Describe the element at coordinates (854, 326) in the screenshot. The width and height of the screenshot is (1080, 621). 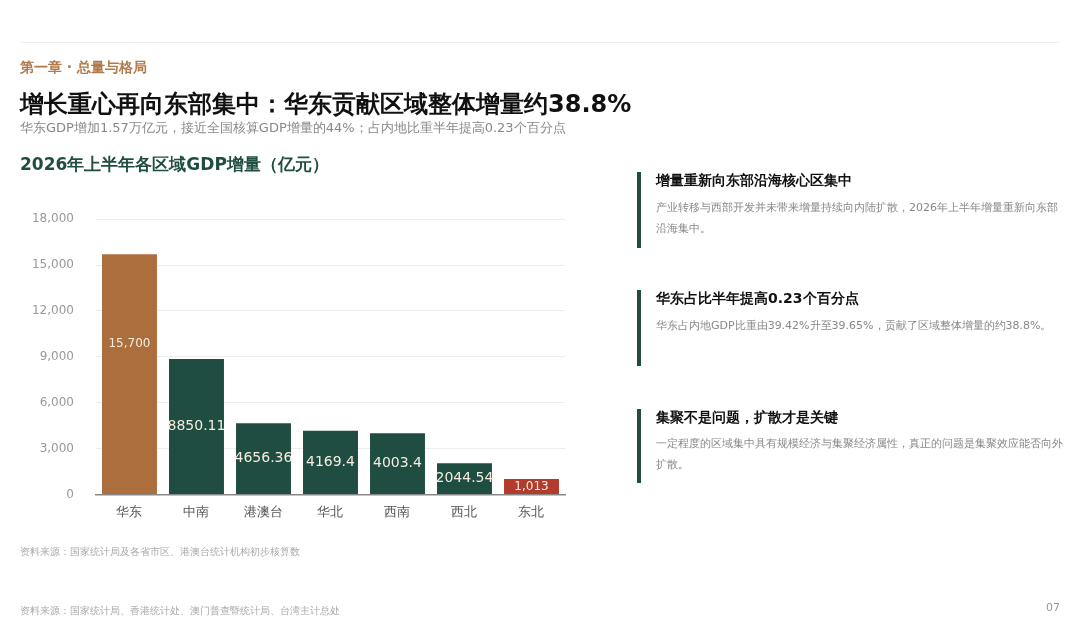
I see `text: 华东占内地GDP比重由39.42%升至39.65%，贡献了区域整体增量的约38.8%。` at that location.